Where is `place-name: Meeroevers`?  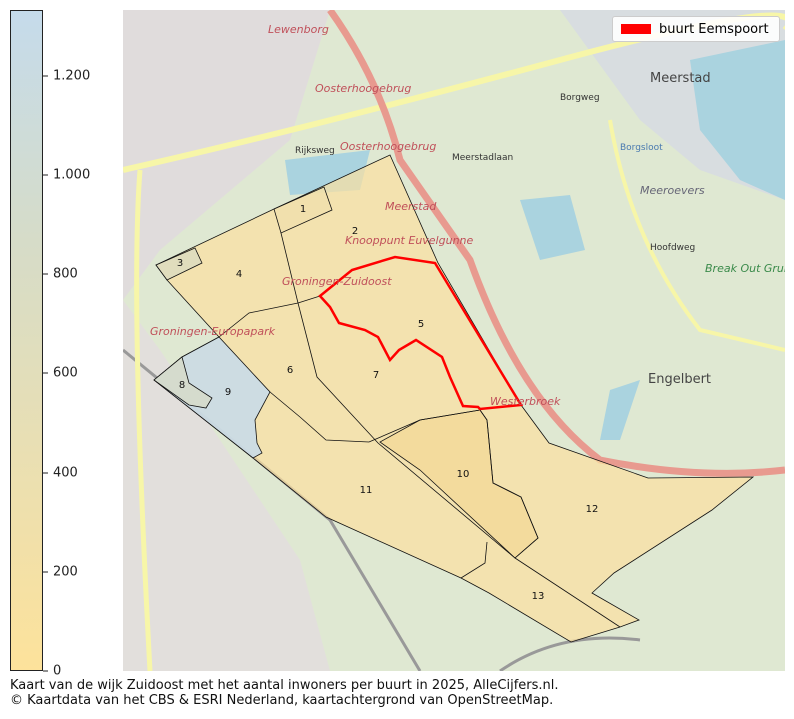 place-name: Meeroevers is located at coordinates (672, 190).